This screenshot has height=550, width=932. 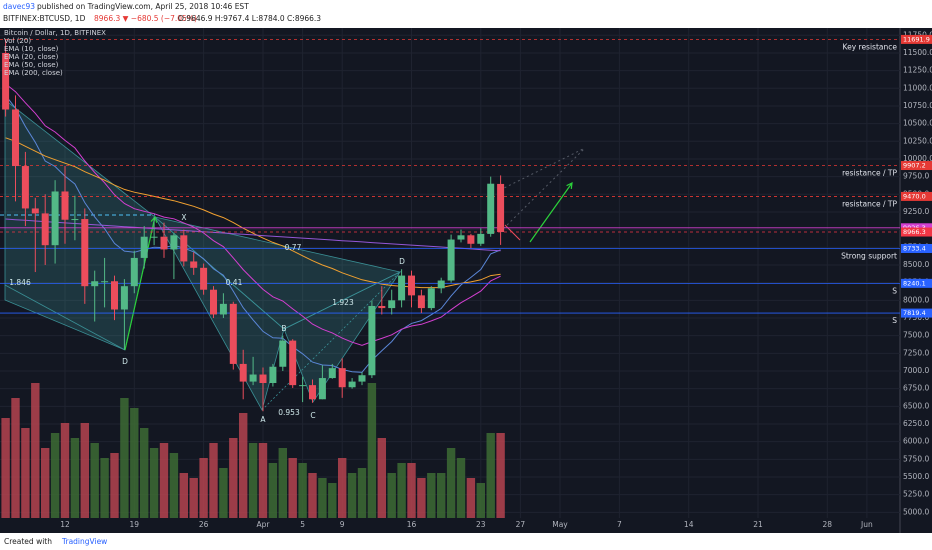 What do you see at coordinates (917, 34) in the screenshot?
I see `y-tick-label: 11750.0` at bounding box center [917, 34].